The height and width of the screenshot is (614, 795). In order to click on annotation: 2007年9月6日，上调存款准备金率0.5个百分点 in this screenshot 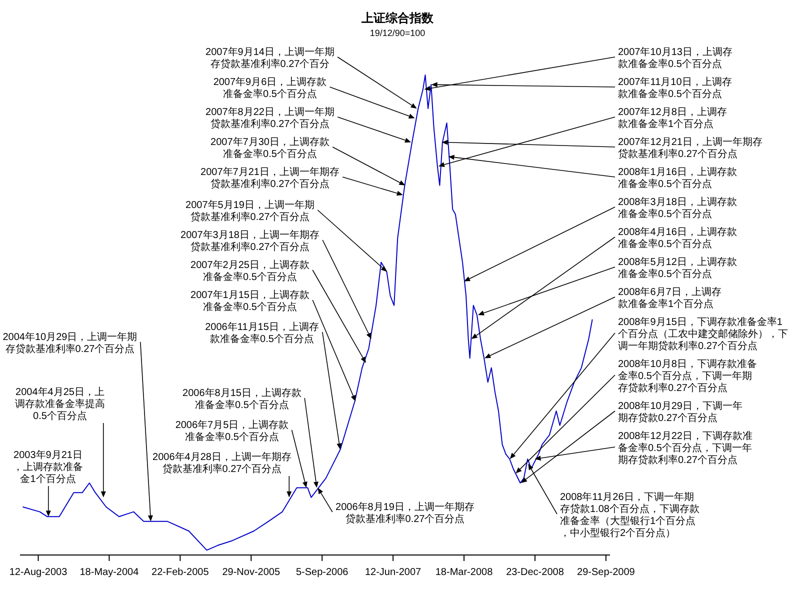, I will do `click(270, 88)`.